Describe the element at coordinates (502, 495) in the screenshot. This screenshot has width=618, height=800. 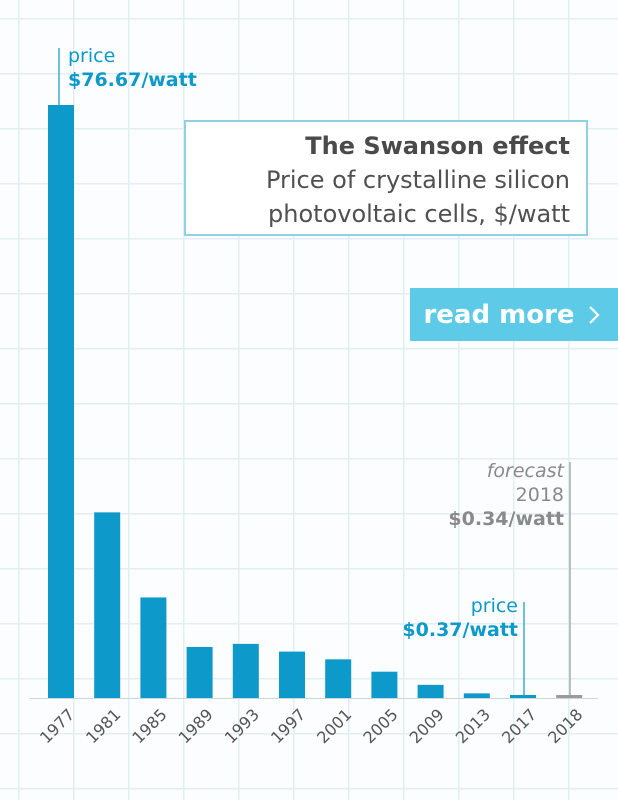
I see `forecast-annotation: forecast 2018 $0.34/watt` at that location.